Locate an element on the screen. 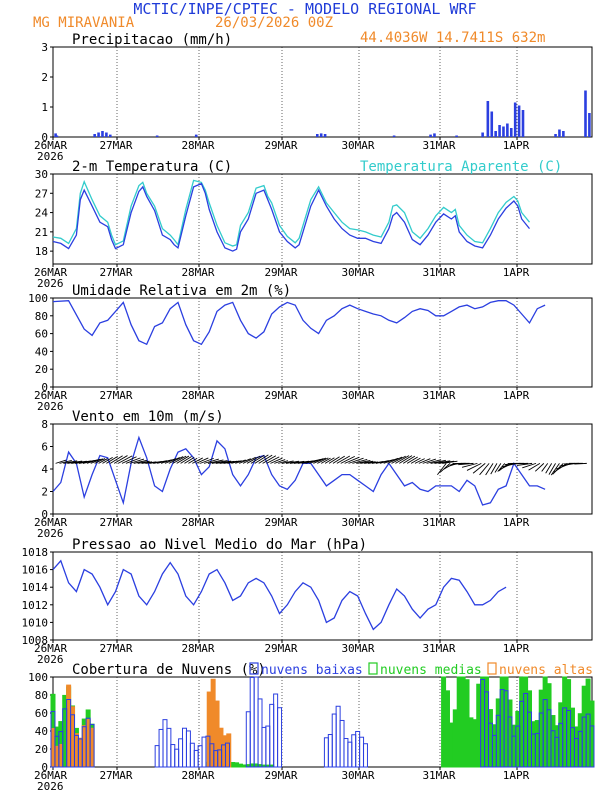 The height and width of the screenshot is (792, 612). cloud-legend-swatch is located at coordinates (254, 668).